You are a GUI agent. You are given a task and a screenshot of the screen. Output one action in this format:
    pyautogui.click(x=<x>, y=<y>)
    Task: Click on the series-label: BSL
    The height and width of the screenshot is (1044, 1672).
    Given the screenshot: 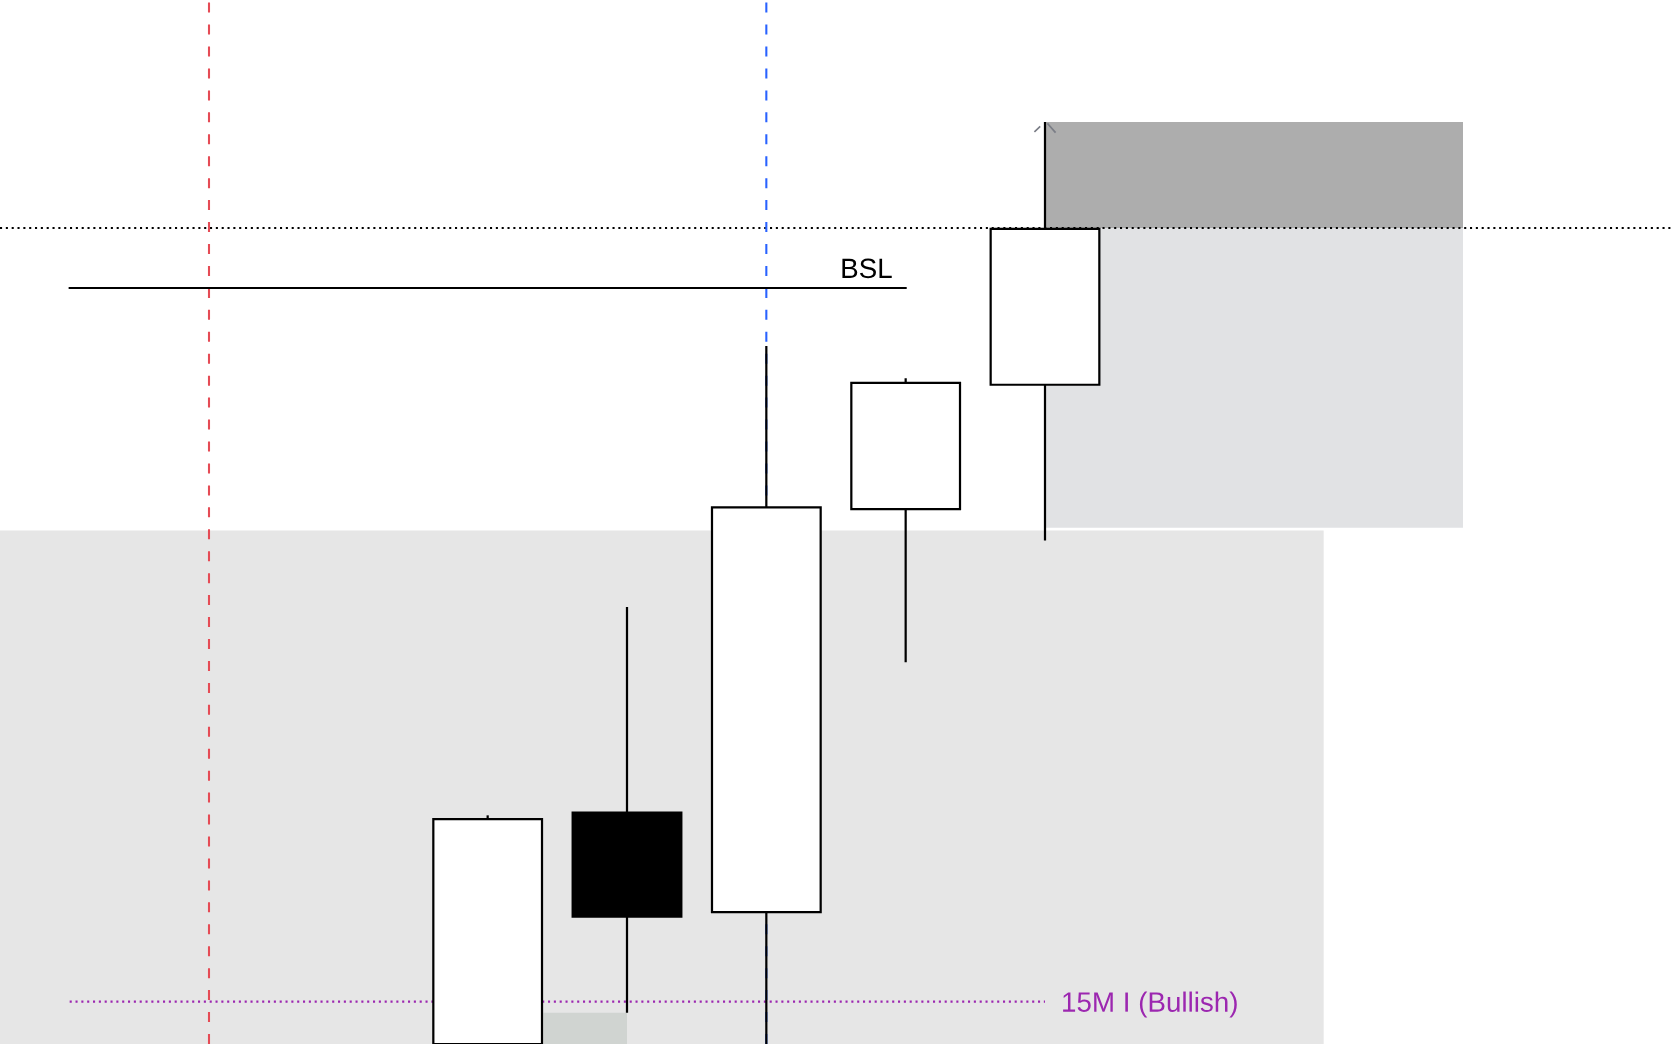 What is the action you would take?
    pyautogui.click(x=867, y=268)
    